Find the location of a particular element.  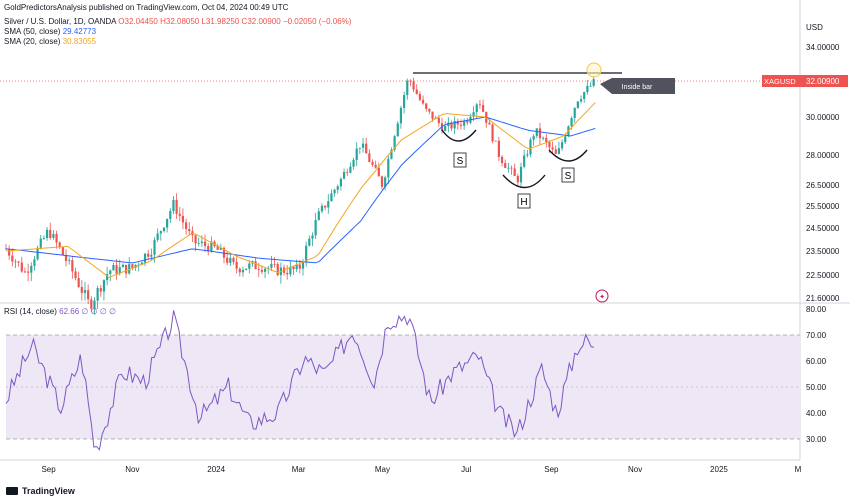

inside-bar-callout is located at coordinates (637, 86).